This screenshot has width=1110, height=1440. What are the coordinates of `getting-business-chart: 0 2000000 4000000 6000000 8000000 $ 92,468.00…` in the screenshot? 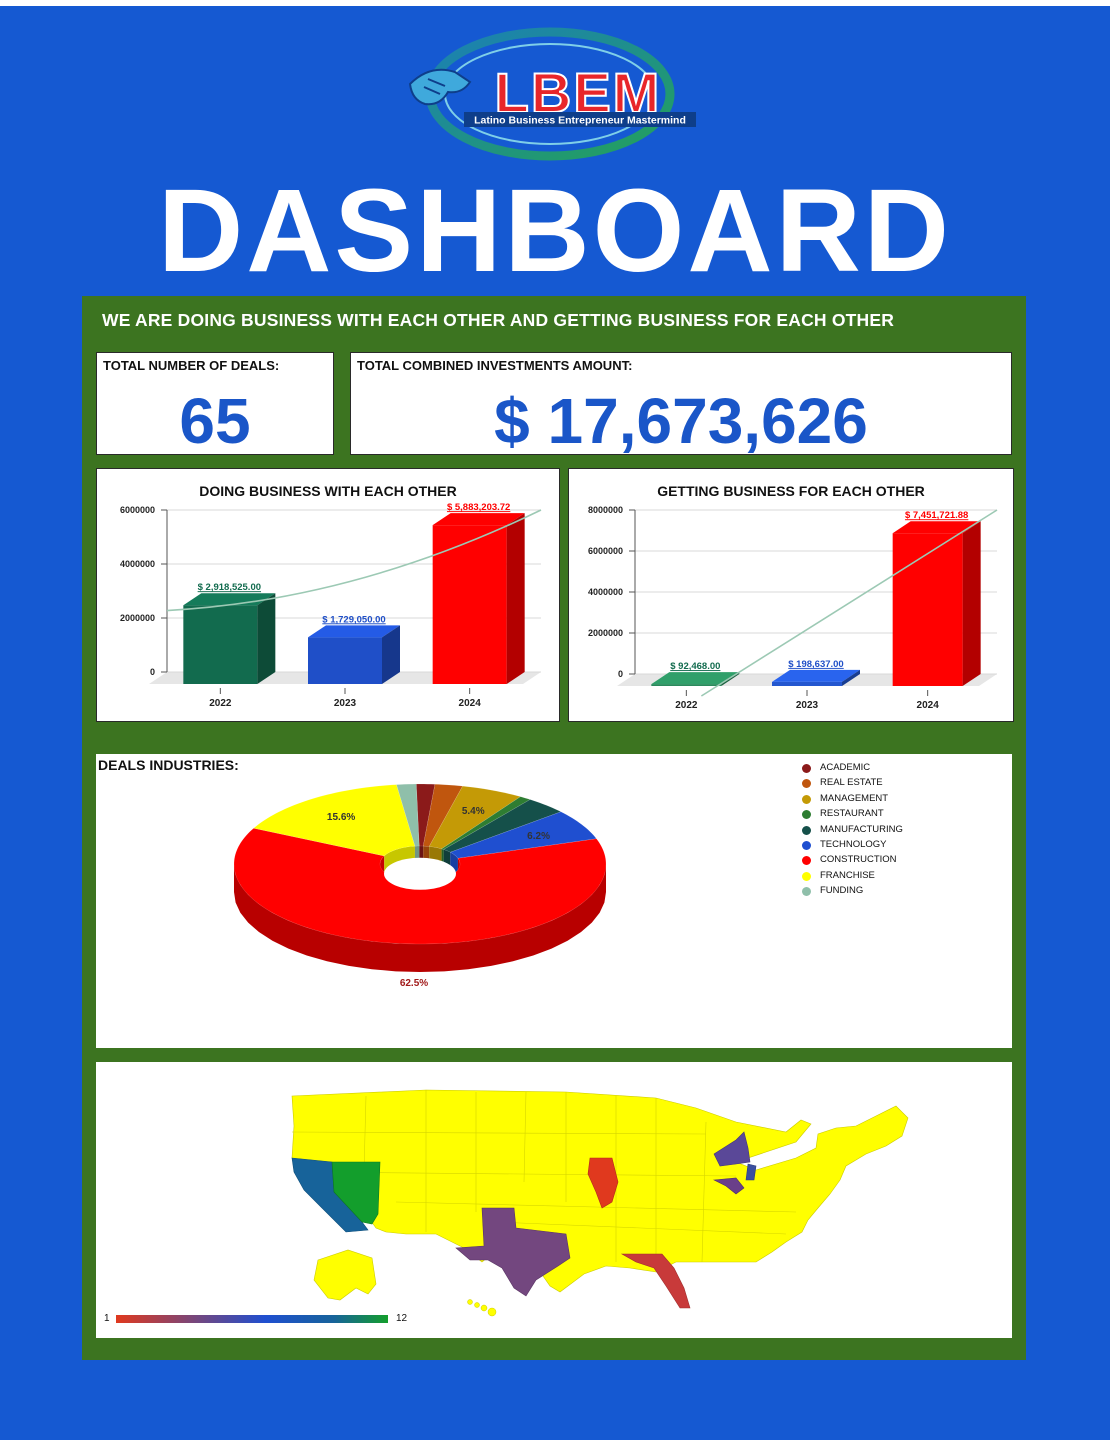 It's located at (793, 608).